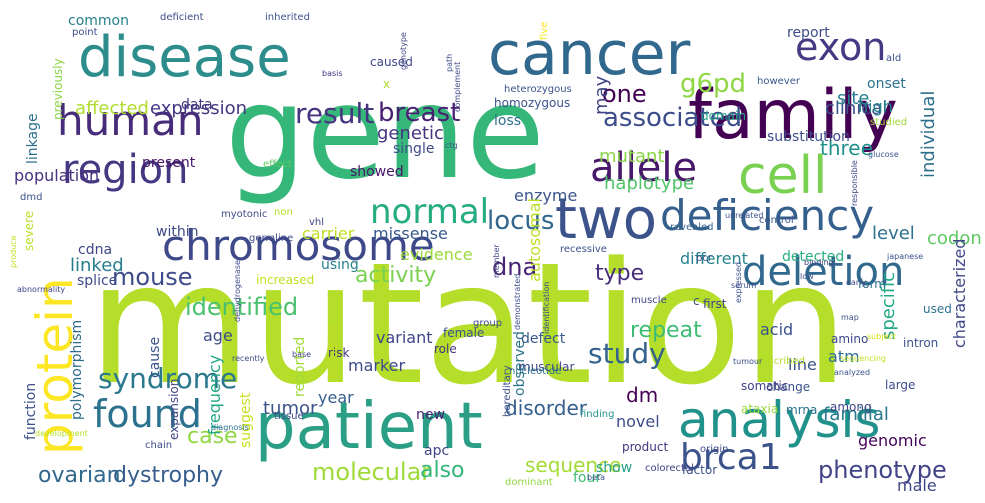  I want to click on word-cancer: cancer, so click(589, 54).